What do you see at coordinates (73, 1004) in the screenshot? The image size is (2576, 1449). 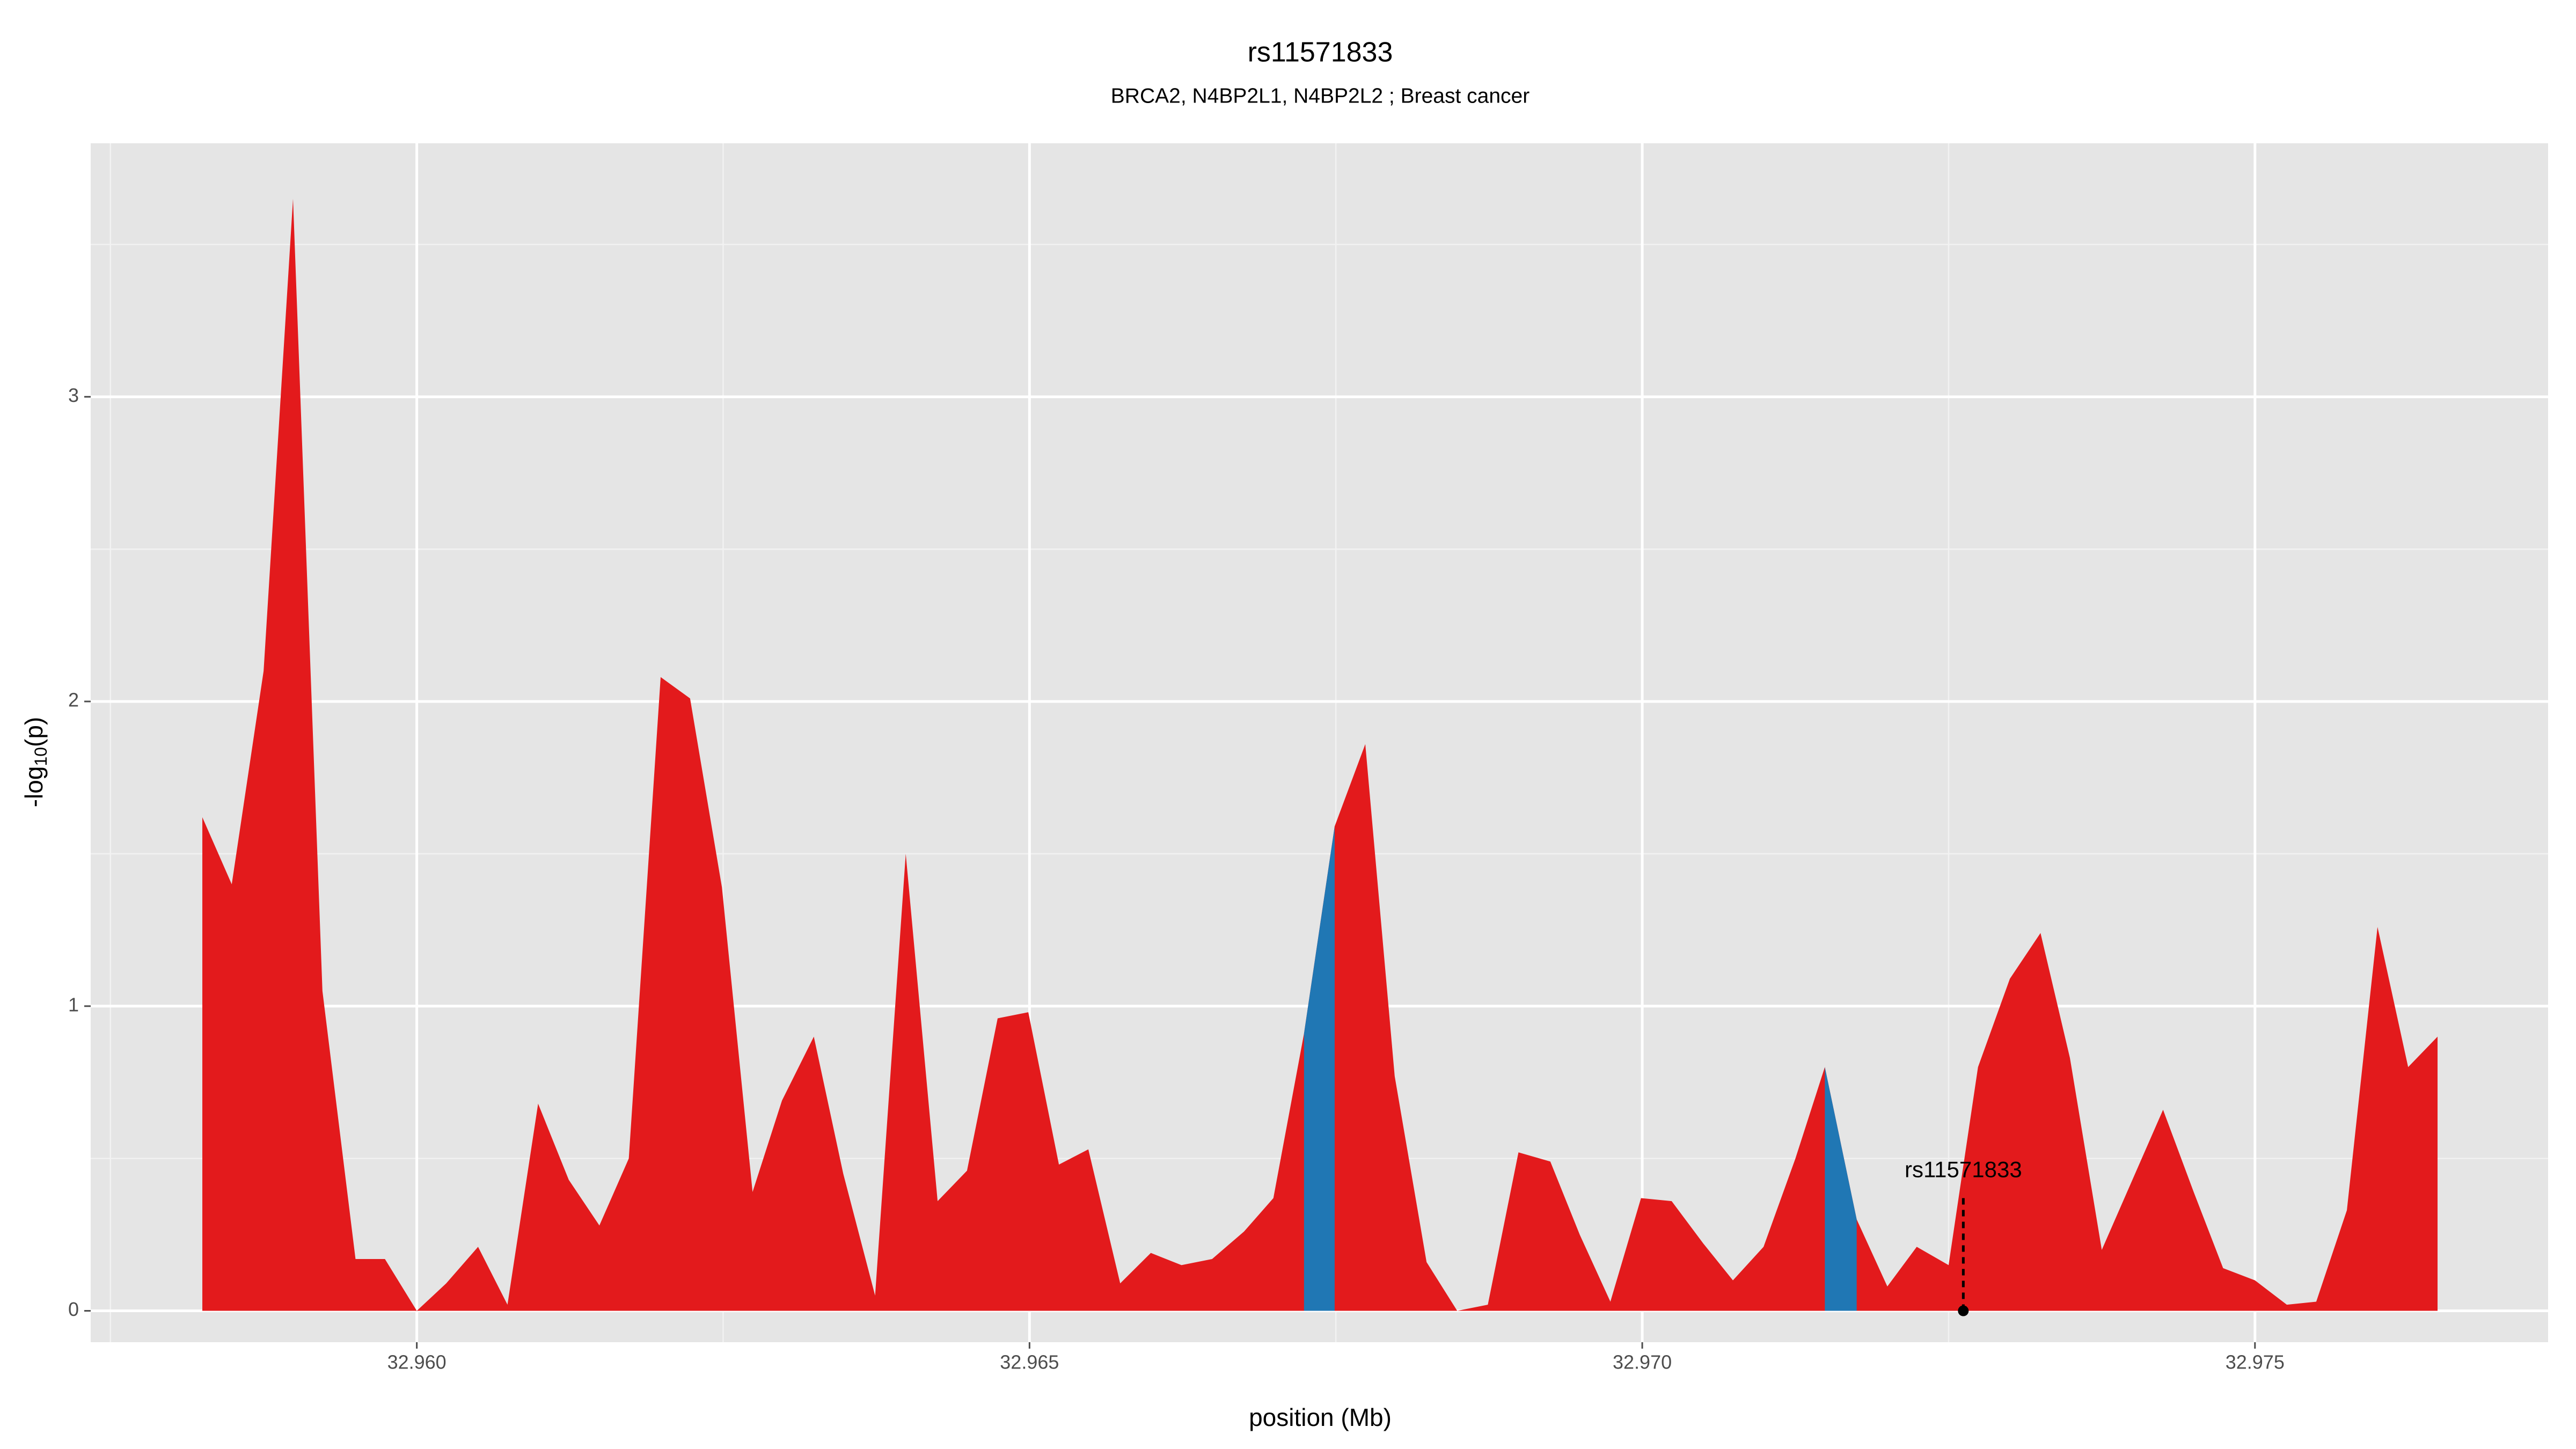 I see `y-tick-label: 1` at bounding box center [73, 1004].